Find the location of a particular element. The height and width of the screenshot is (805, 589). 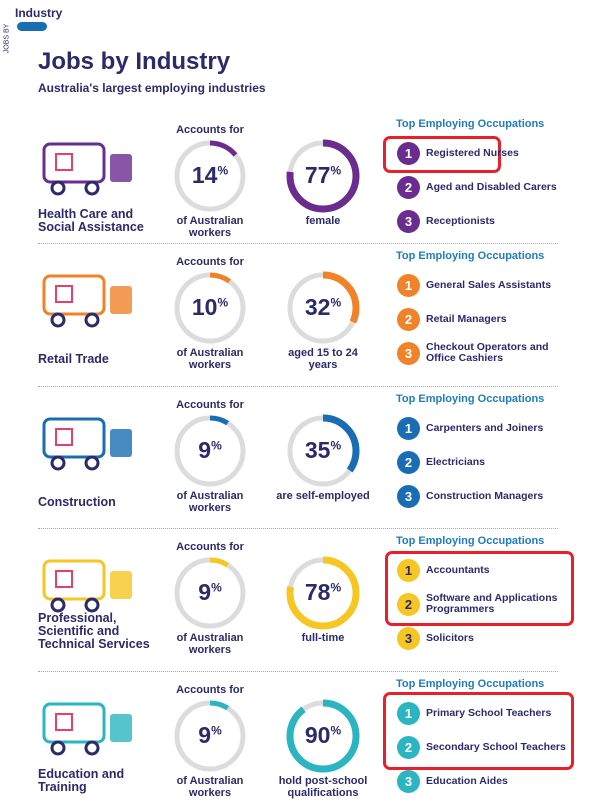

ring-label: 90% is located at coordinates (323, 735).